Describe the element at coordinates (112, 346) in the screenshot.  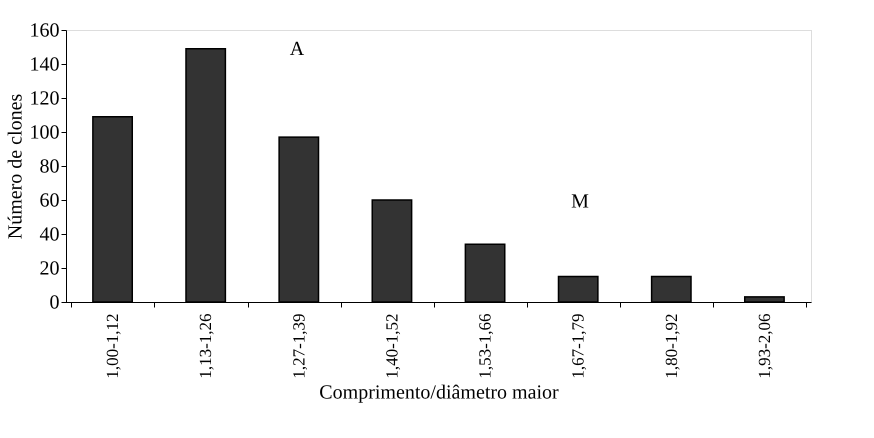
I see `x-tick-label: 1,00-1,12` at that location.